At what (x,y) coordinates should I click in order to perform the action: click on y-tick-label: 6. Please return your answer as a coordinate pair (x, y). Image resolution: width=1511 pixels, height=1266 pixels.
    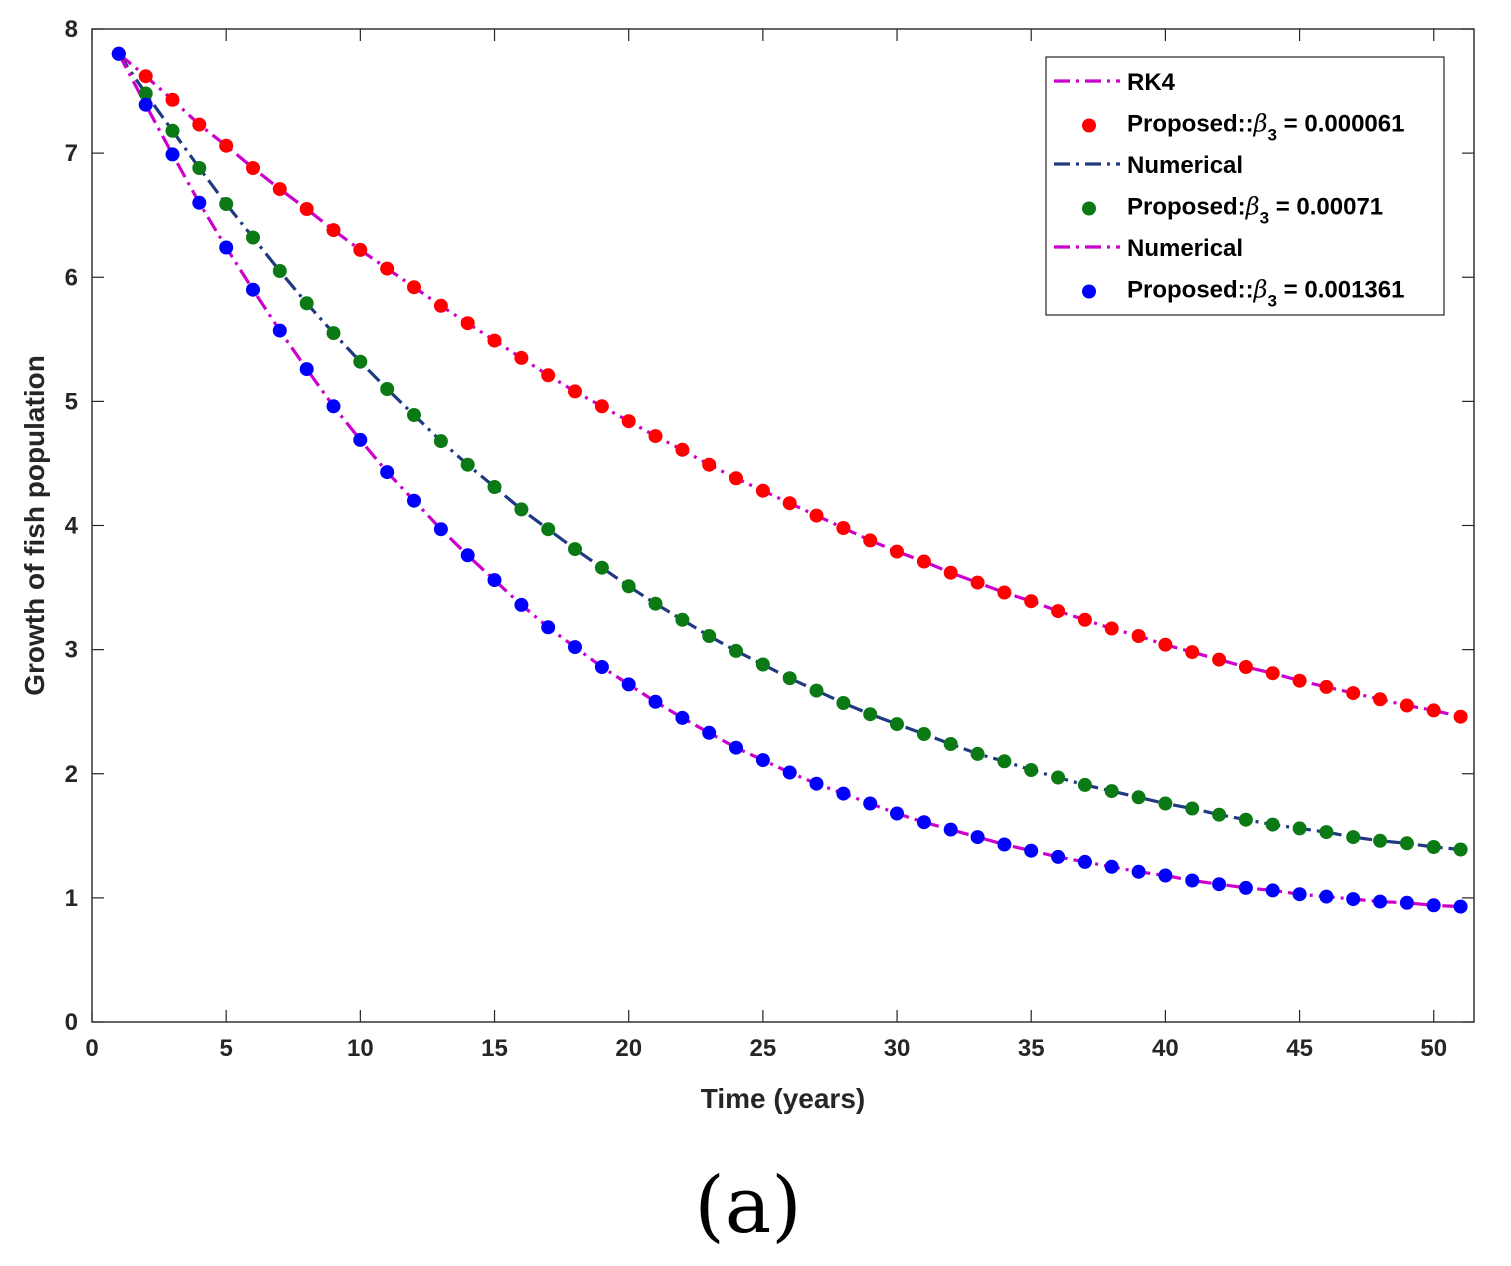
    Looking at the image, I should click on (71, 277).